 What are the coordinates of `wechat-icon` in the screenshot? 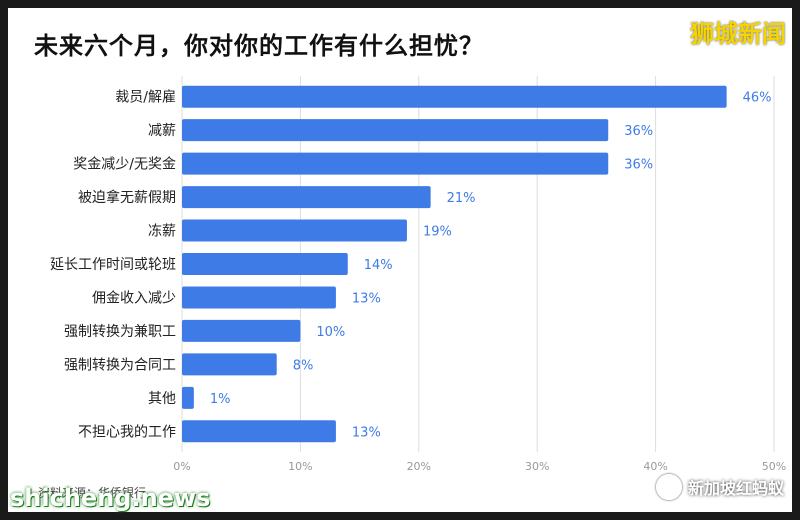 It's located at (668, 487).